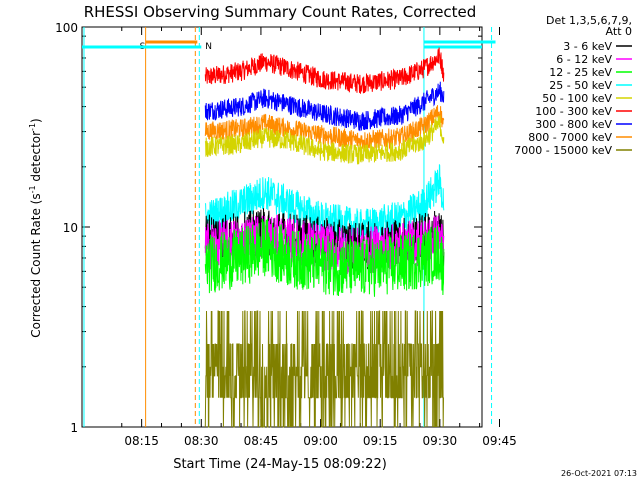 The height and width of the screenshot is (480, 640). What do you see at coordinates (587, 46) in the screenshot?
I see `legend-label: 3 - 6 keV` at bounding box center [587, 46].